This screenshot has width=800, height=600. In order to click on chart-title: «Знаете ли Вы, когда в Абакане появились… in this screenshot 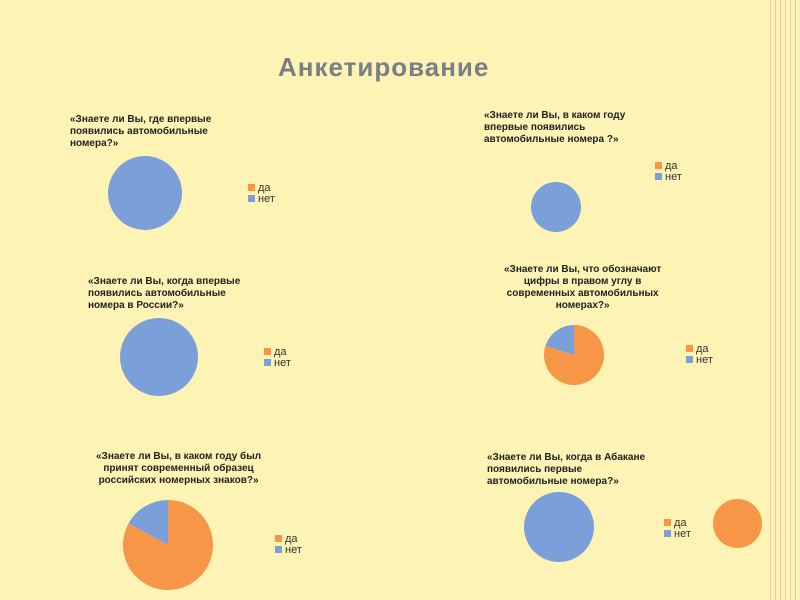, I will do `click(566, 470)`.